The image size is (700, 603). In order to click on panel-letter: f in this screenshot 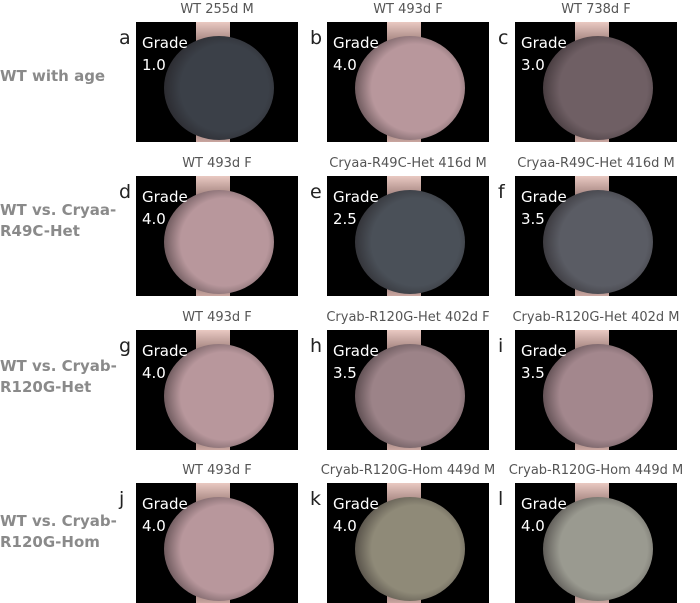, I will do `click(501, 192)`.